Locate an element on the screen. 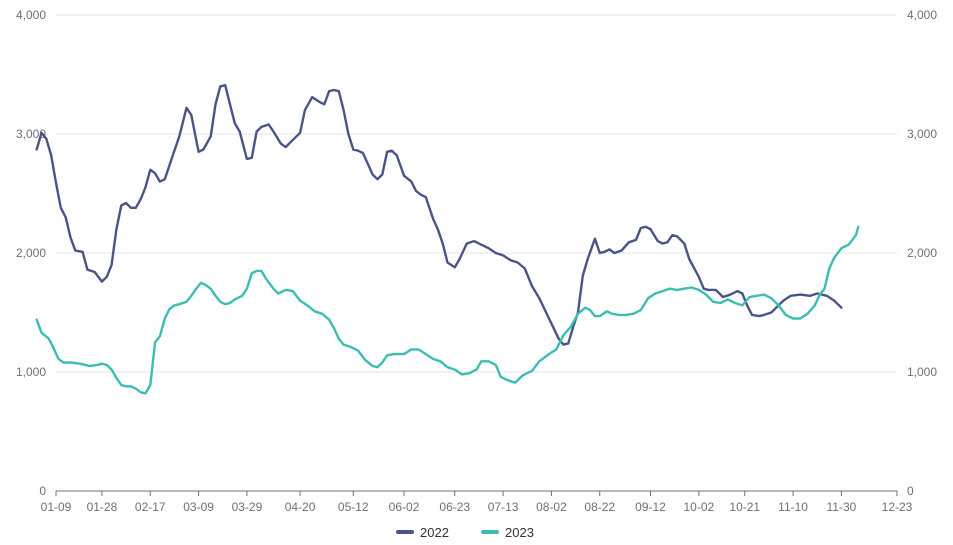  x-tick-label: 10-02 is located at coordinates (698, 507).